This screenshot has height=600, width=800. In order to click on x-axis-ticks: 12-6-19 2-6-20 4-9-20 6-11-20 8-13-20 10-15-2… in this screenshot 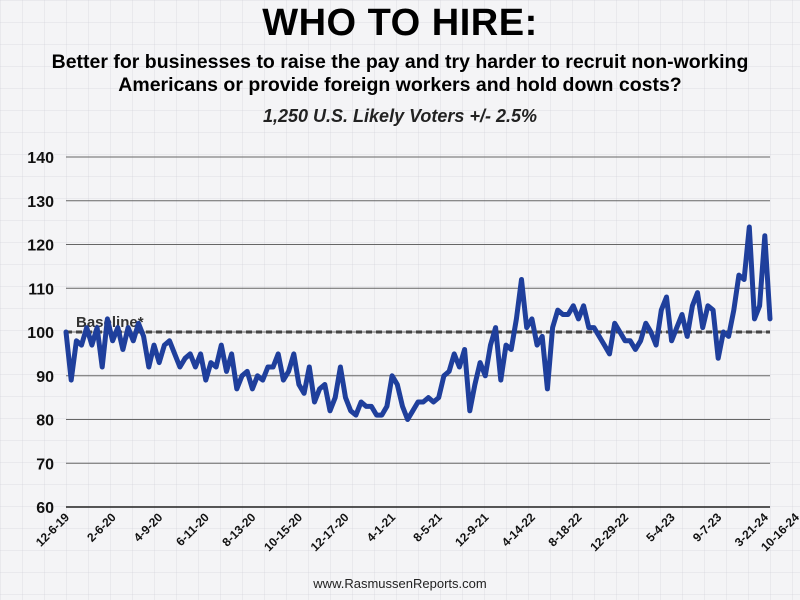, I will do `click(416, 532)`.